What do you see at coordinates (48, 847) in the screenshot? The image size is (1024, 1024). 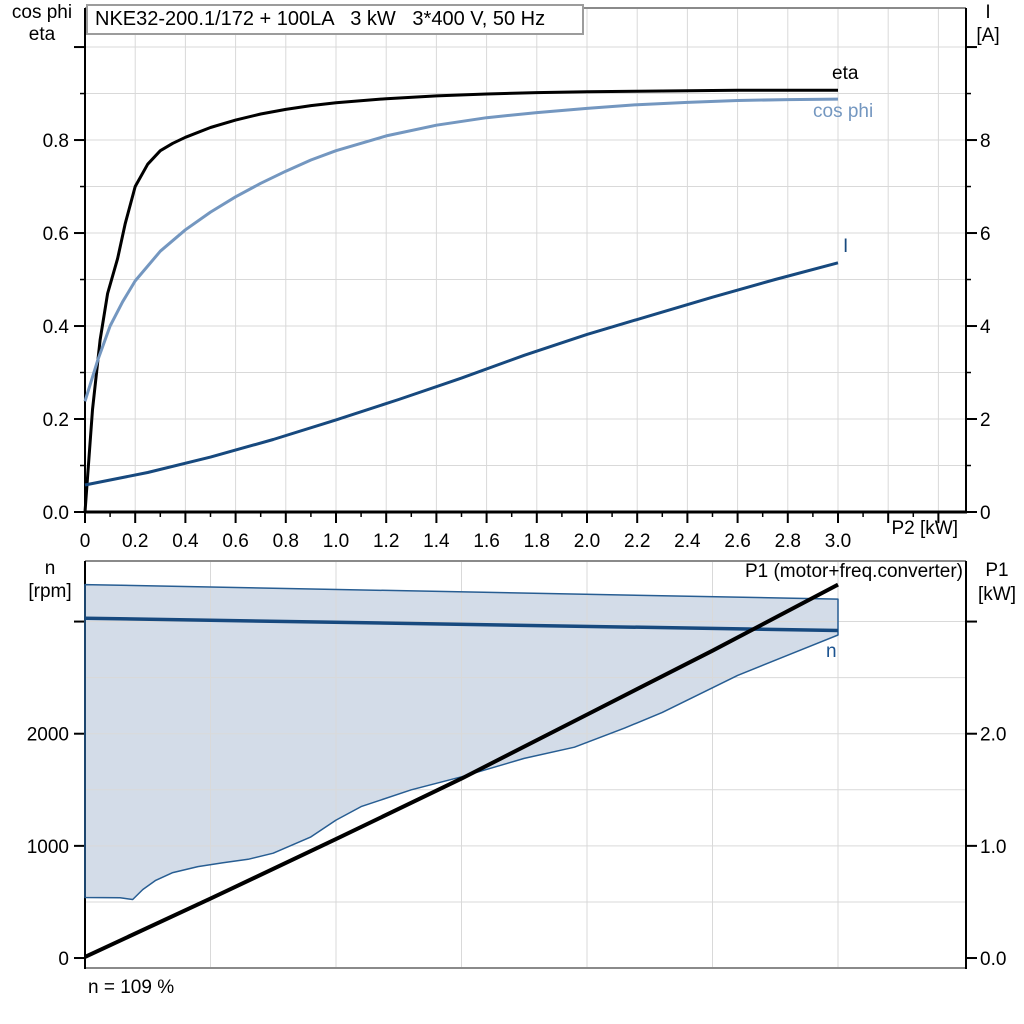 I see `y-left-tick-label: 1000` at bounding box center [48, 847].